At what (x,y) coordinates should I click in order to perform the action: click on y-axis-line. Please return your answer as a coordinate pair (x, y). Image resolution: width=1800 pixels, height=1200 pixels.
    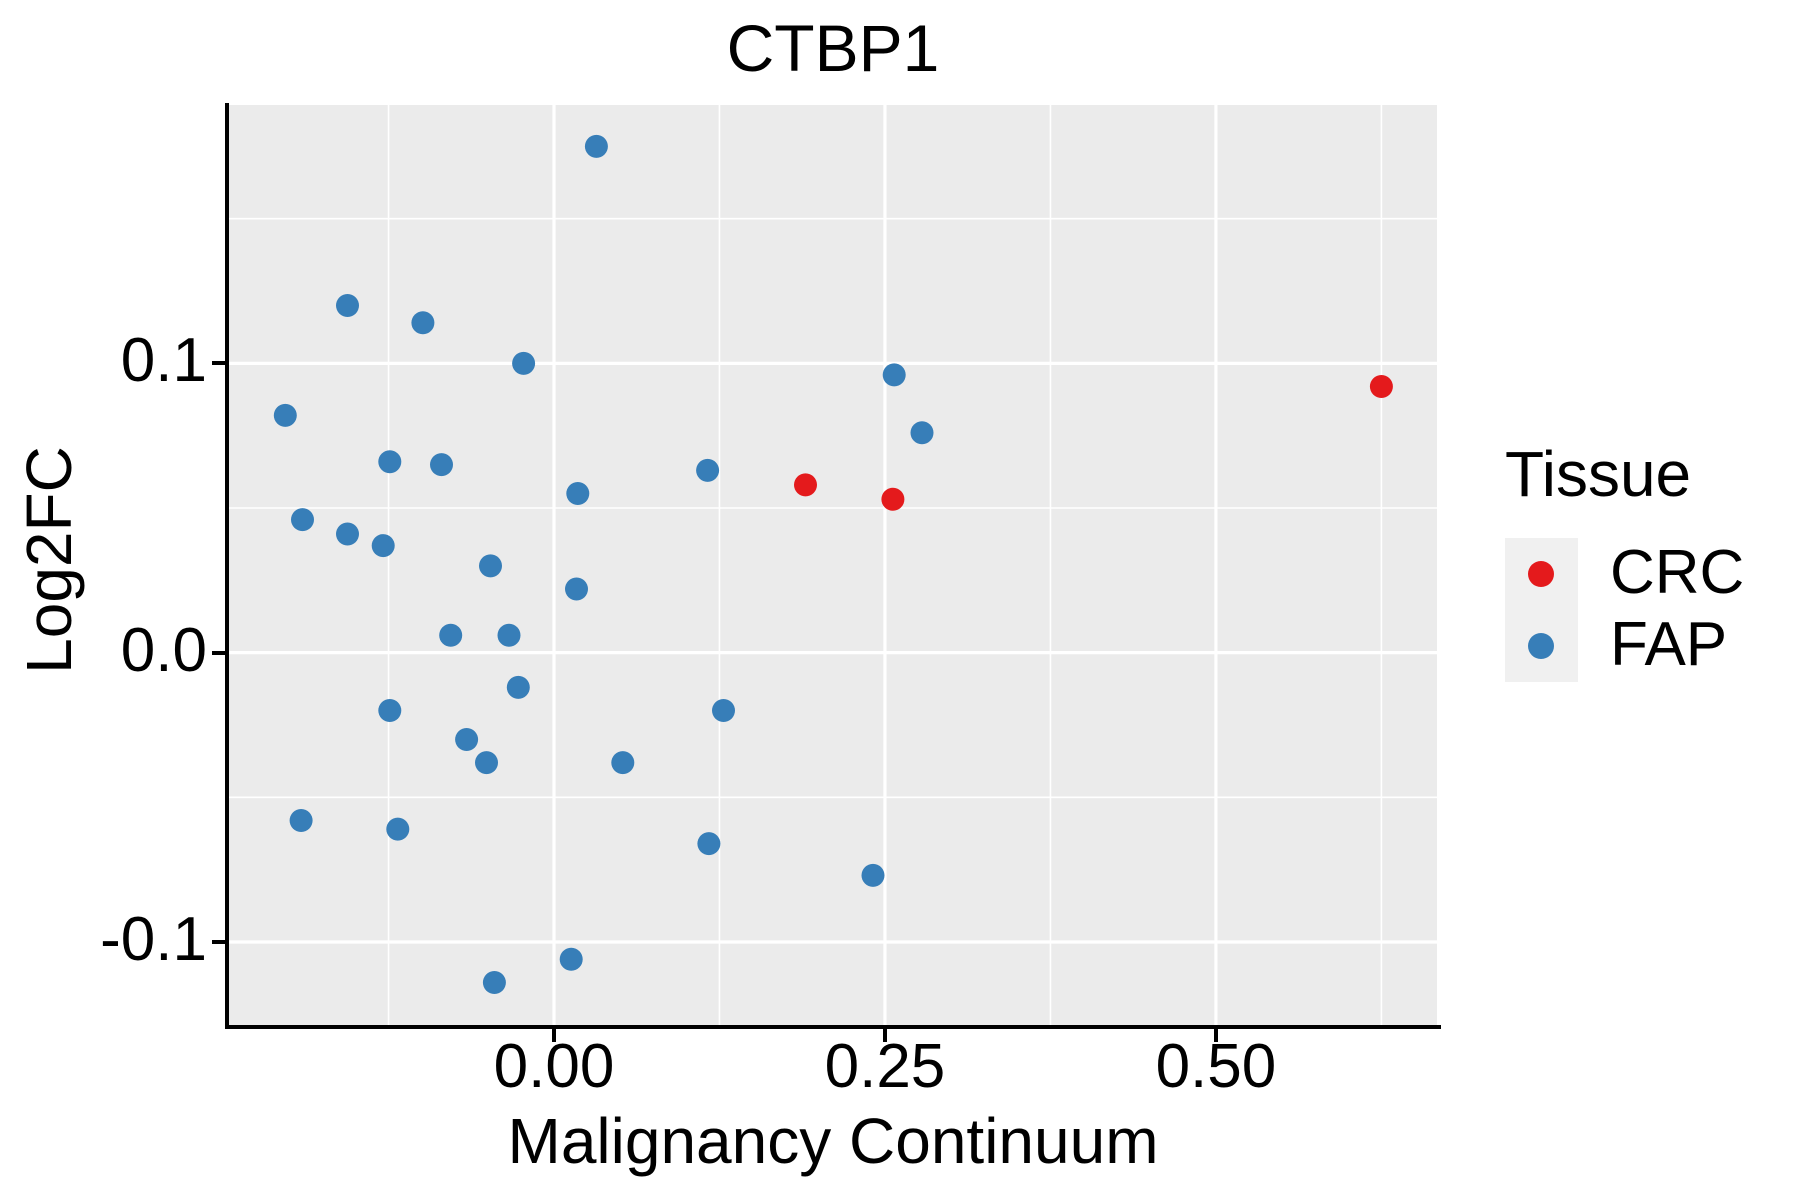
    Looking at the image, I should click on (227, 565).